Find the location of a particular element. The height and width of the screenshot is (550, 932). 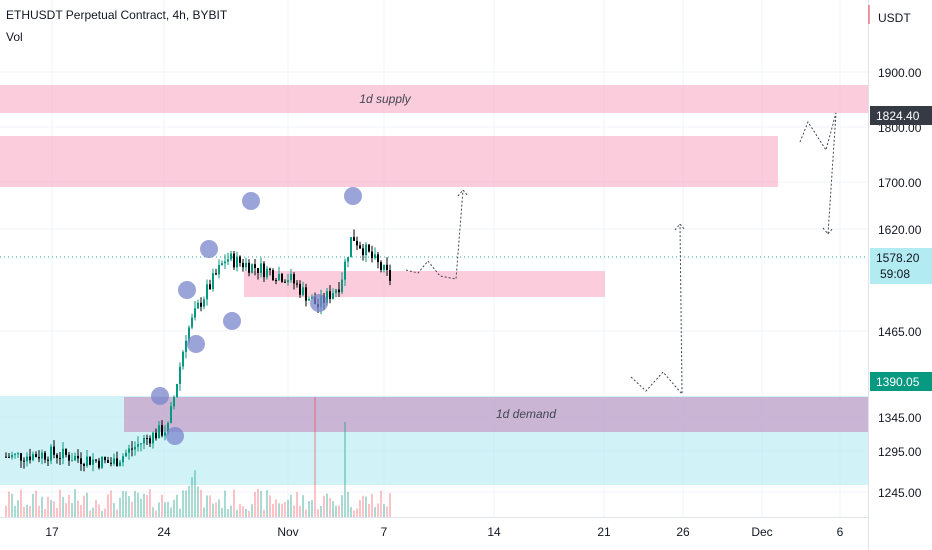

supply-zone-1d is located at coordinates (434, 99).